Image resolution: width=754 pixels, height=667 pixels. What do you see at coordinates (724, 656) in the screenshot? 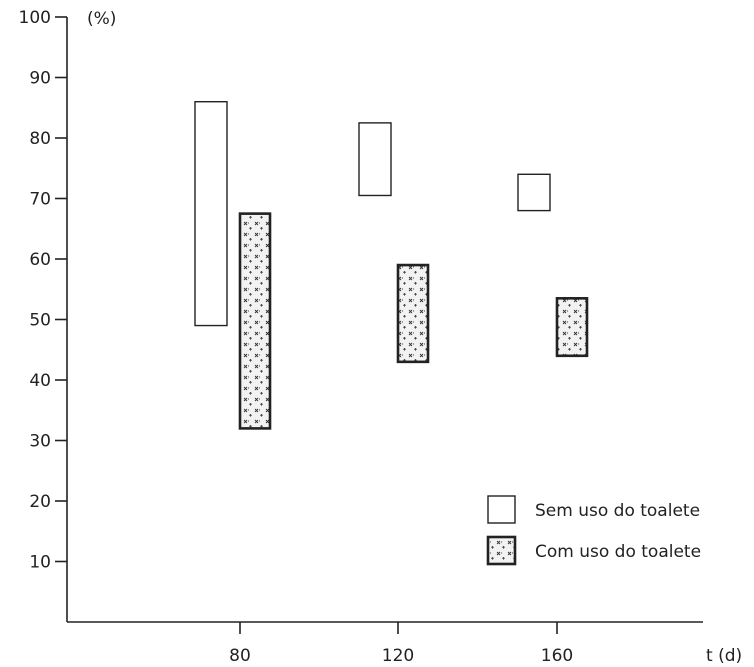
I see `x-axis-label: t (d)` at bounding box center [724, 656].